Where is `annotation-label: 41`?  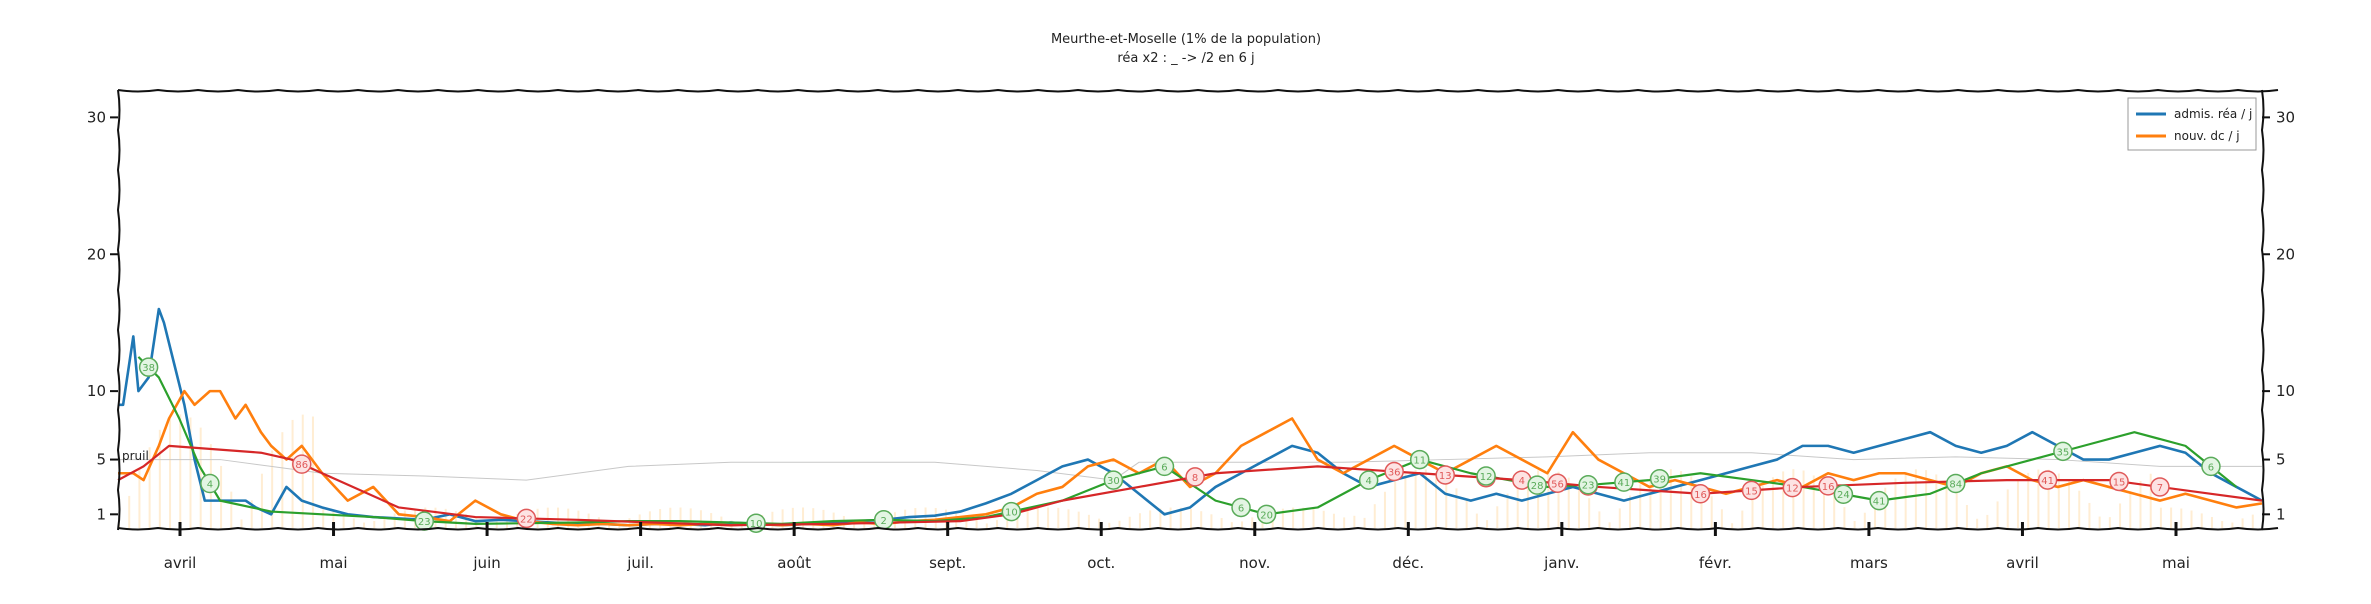
annotation-label: 41 is located at coordinates (2047, 481).